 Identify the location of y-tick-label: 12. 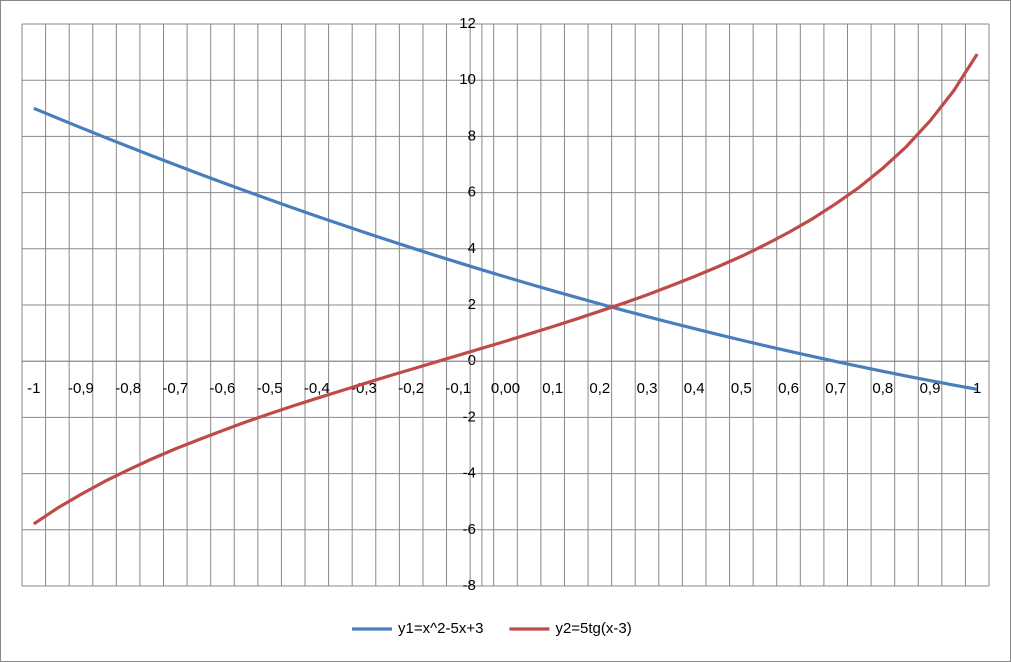
(467, 23).